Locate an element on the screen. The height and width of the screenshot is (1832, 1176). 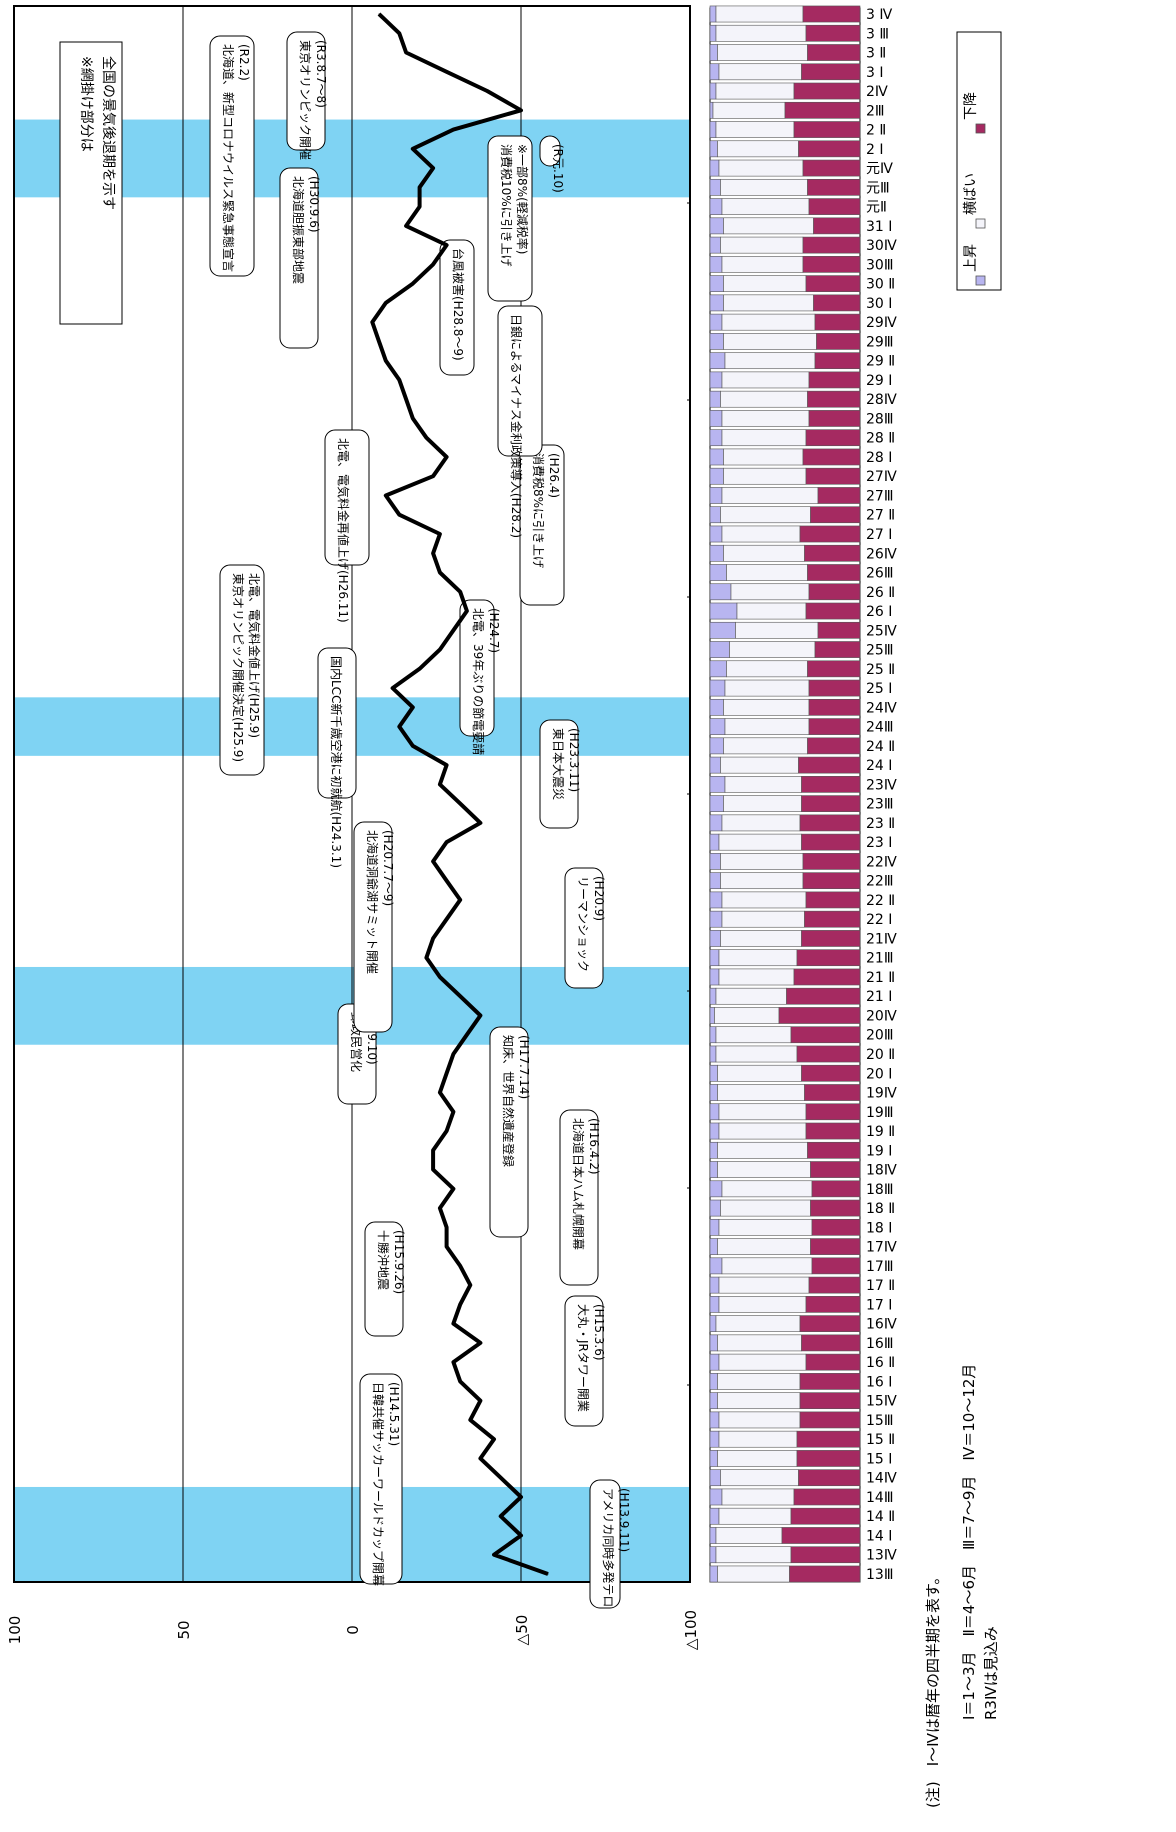
annotation-text: 北電、39年ぶりの節電要請 is located at coordinates (478, 681).